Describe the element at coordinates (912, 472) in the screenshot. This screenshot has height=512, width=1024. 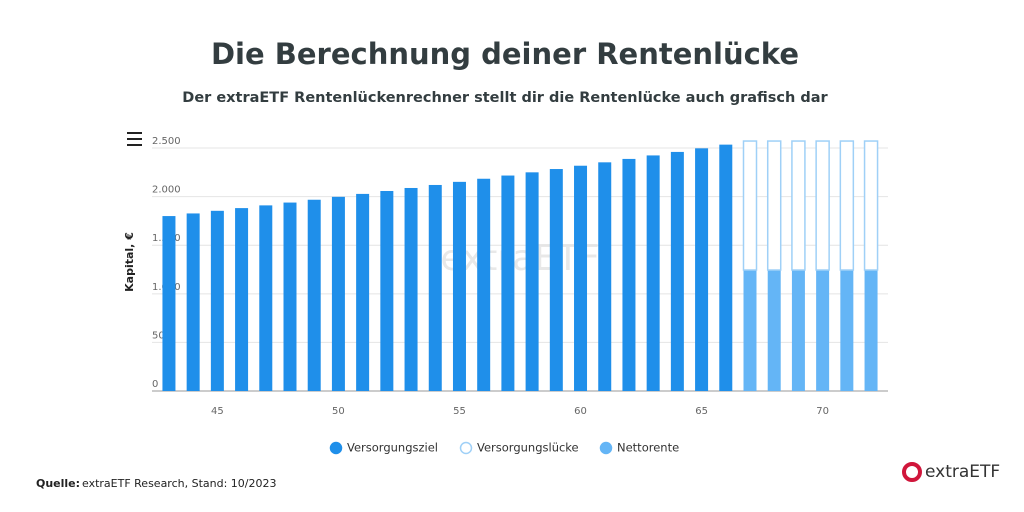
I see `logo-icon` at that location.